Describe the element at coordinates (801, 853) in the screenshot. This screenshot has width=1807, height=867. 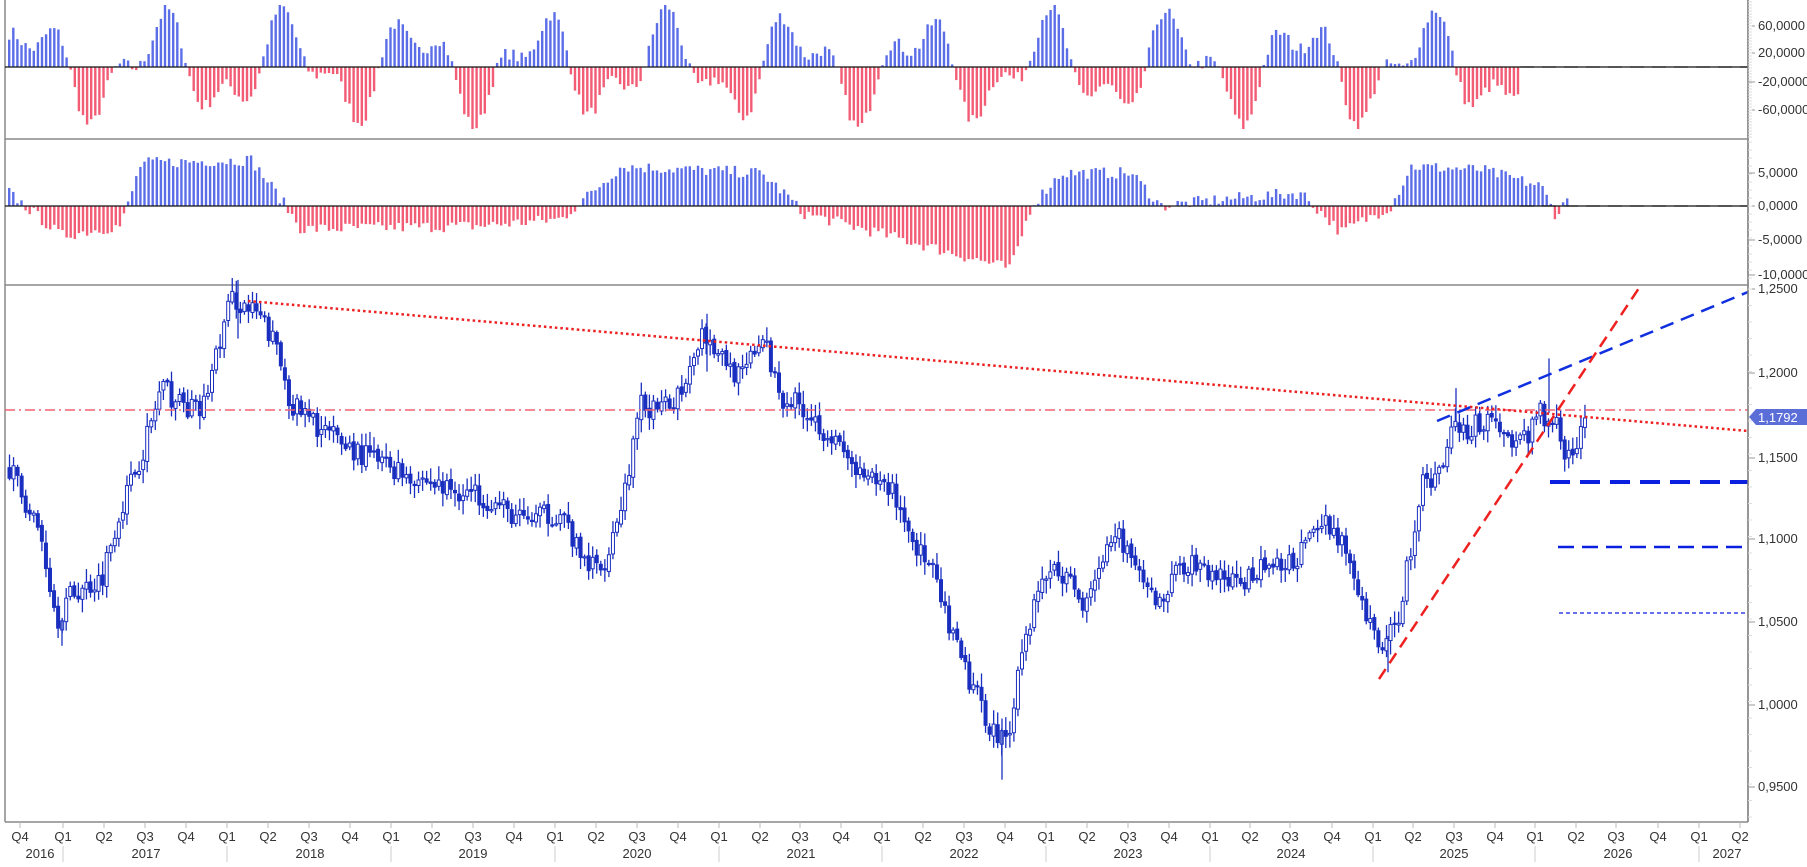
I see `x-year-label: 2021` at that location.